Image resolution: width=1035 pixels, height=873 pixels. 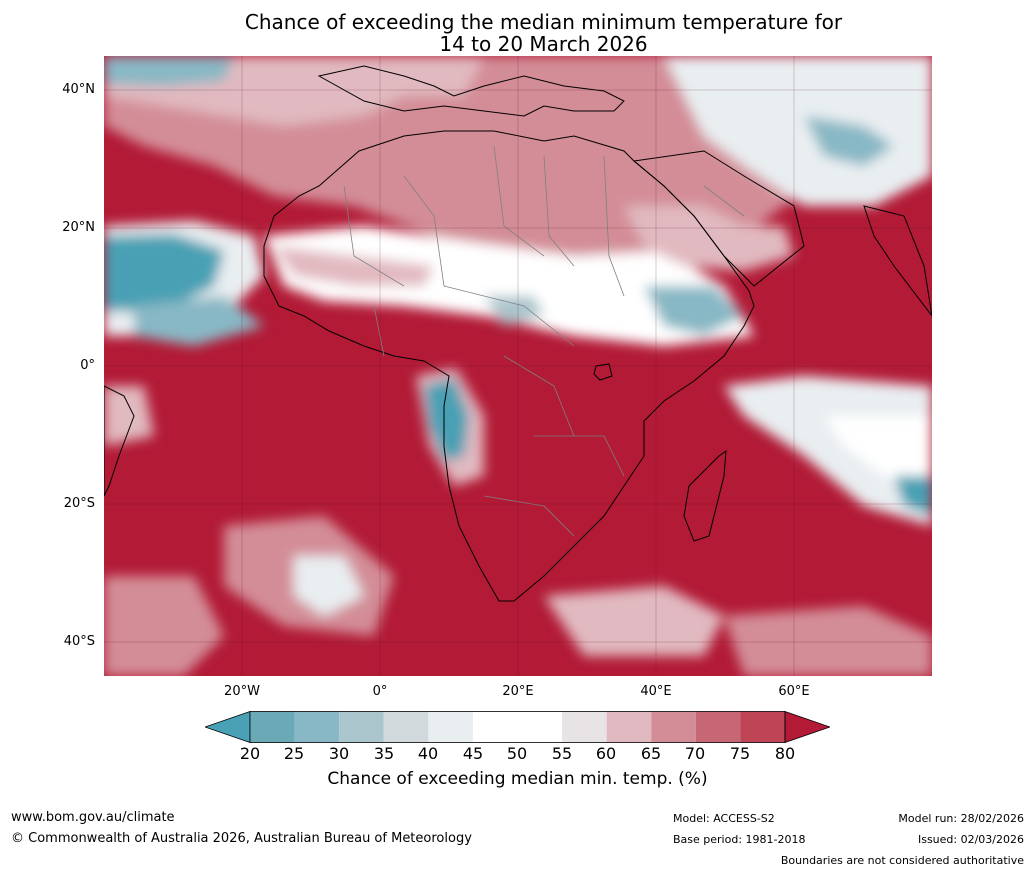 What do you see at coordinates (606, 753) in the screenshot?
I see `colorbar-tick: 60` at bounding box center [606, 753].